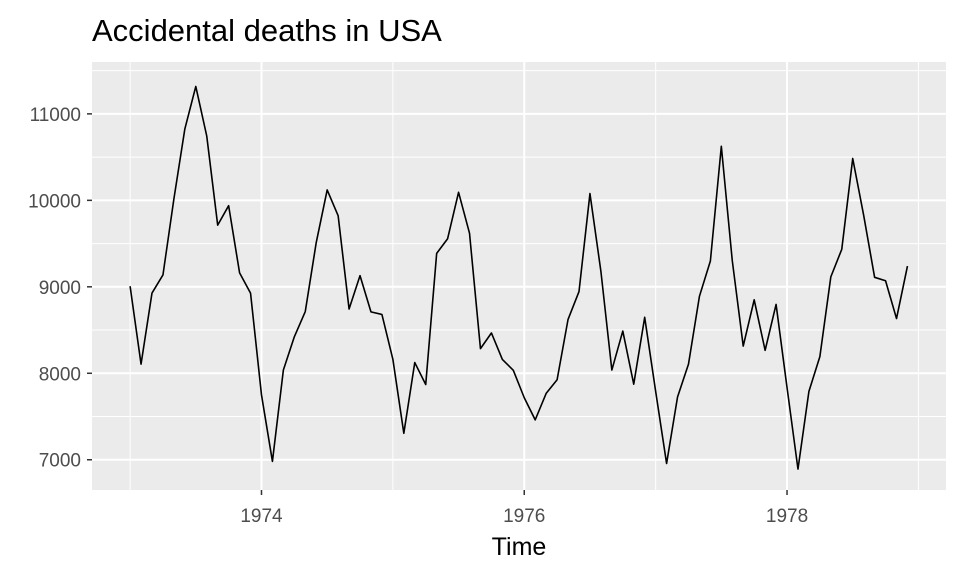 The image size is (960, 576). What do you see at coordinates (519, 547) in the screenshot?
I see `x-axis-title: Time` at bounding box center [519, 547].